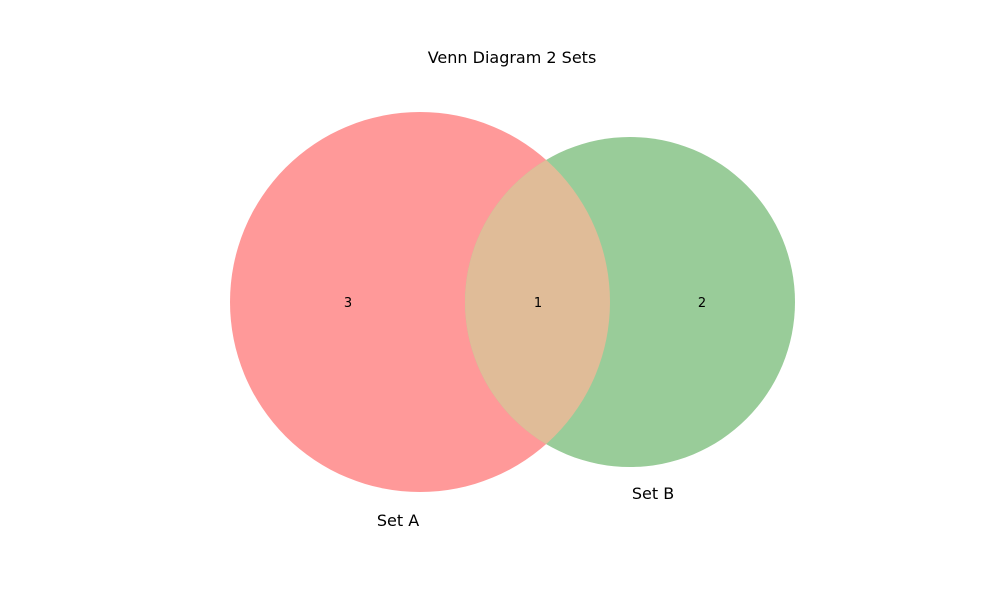 Image resolution: width=1000 pixels, height=600 pixels. I want to click on set-ab-overlap, so click(537, 302).